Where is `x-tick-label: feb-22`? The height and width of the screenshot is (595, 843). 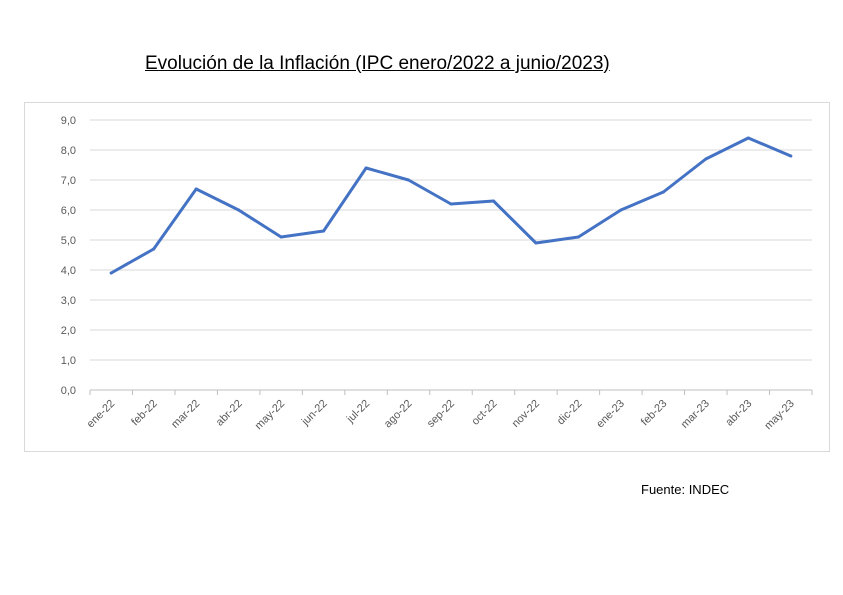 x-tick-label: feb-22 is located at coordinates (144, 413).